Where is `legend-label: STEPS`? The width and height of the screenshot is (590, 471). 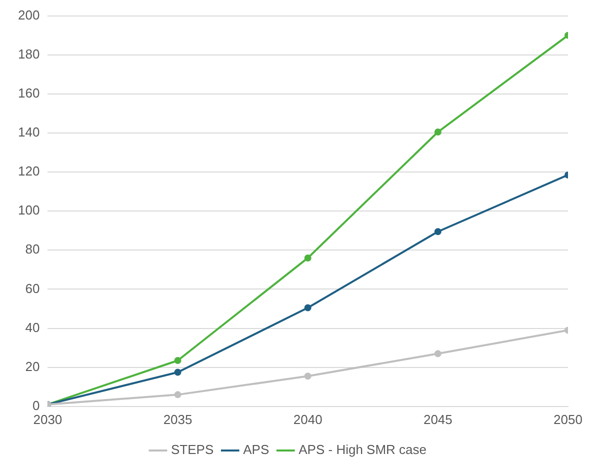
legend-label: STEPS is located at coordinates (192, 450).